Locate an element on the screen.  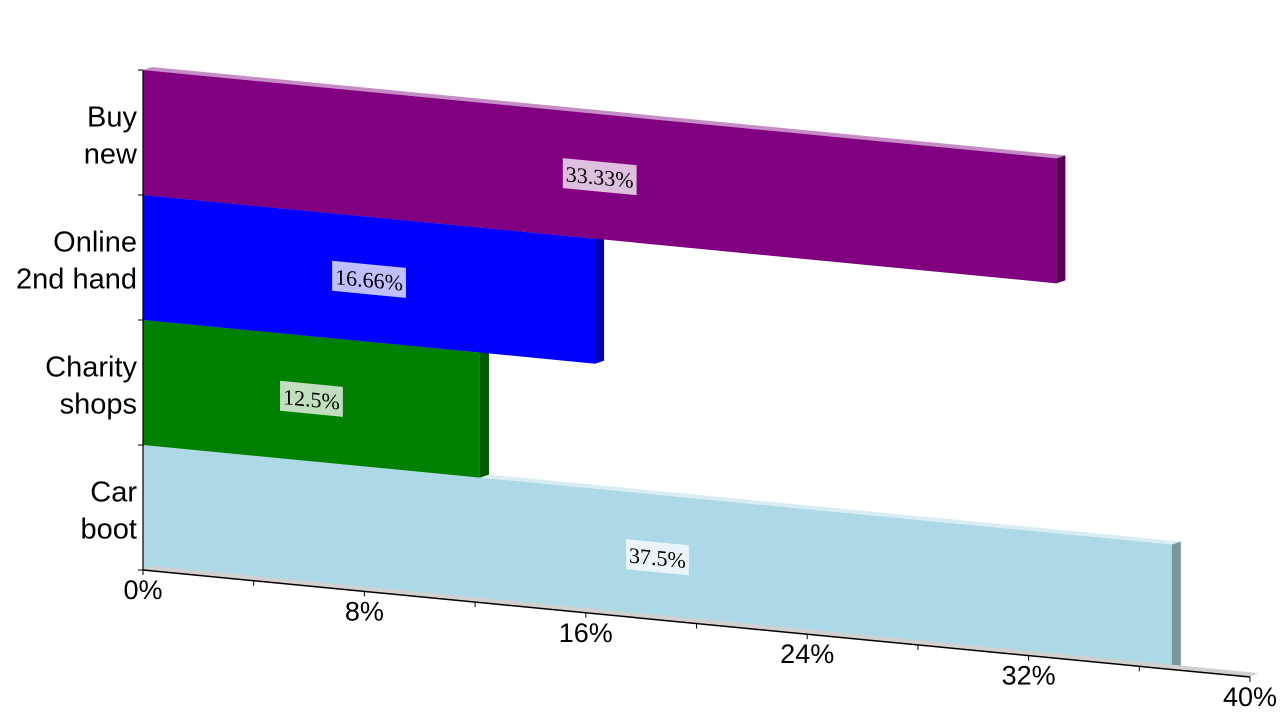
data-label: 33.33% is located at coordinates (599, 177).